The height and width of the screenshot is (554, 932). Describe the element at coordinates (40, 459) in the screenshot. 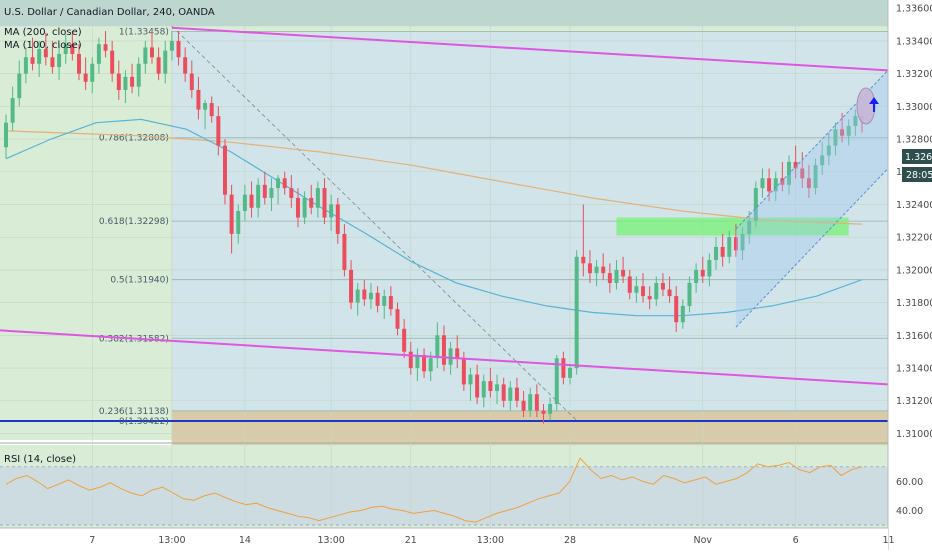

I see `rsi-label: RSI (14, close)` at that location.